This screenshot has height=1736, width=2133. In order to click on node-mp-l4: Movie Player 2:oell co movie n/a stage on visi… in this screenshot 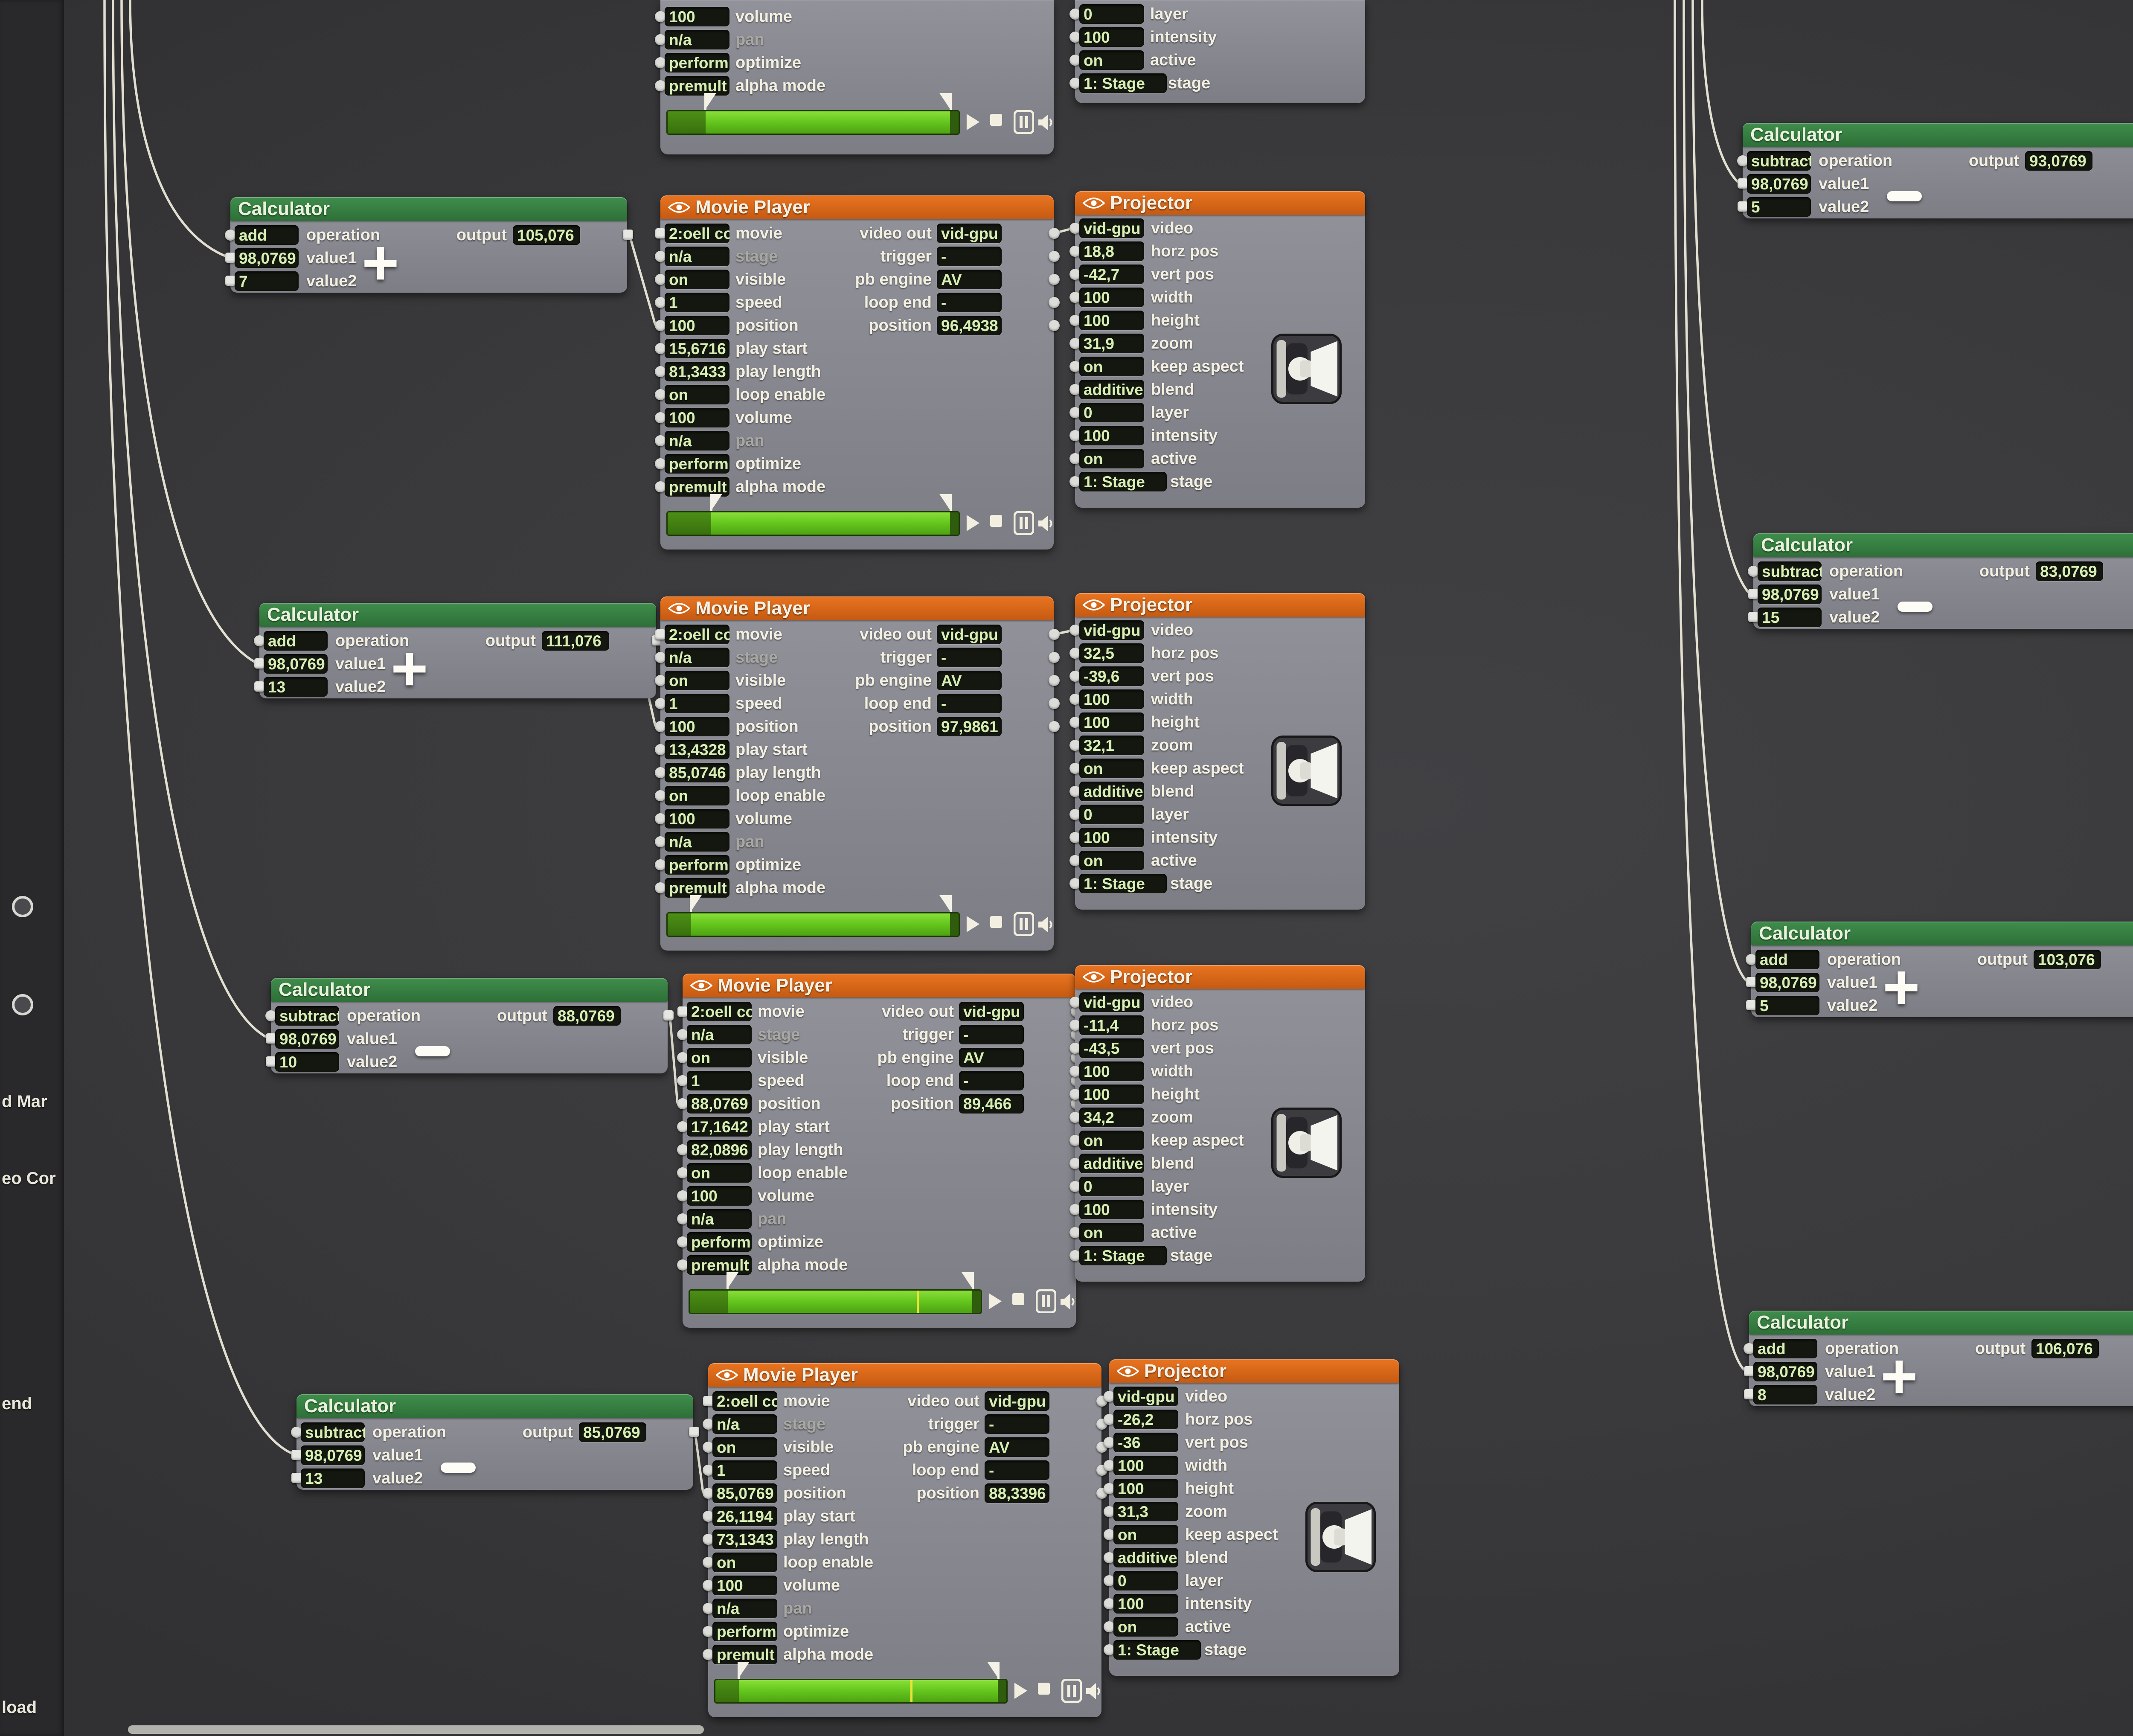, I will do `click(905, 1540)`.